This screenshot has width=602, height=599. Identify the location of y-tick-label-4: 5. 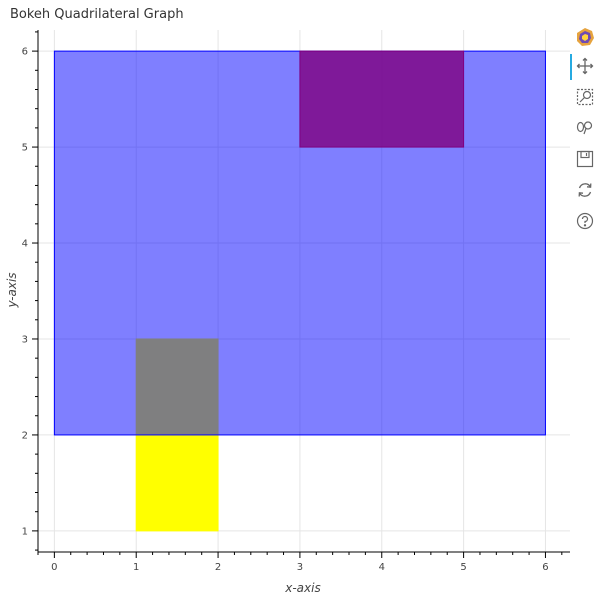
(25, 148).